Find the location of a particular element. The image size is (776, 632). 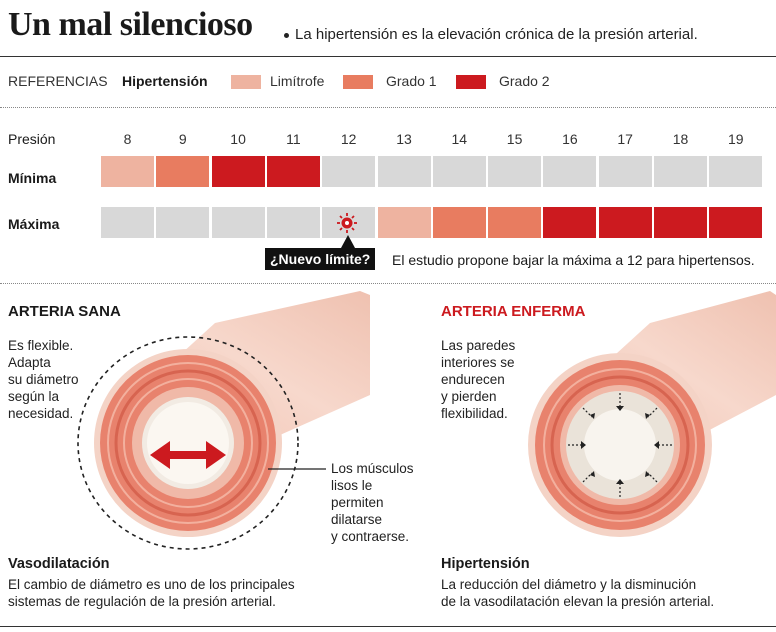

bullet-icon is located at coordinates (286, 35).